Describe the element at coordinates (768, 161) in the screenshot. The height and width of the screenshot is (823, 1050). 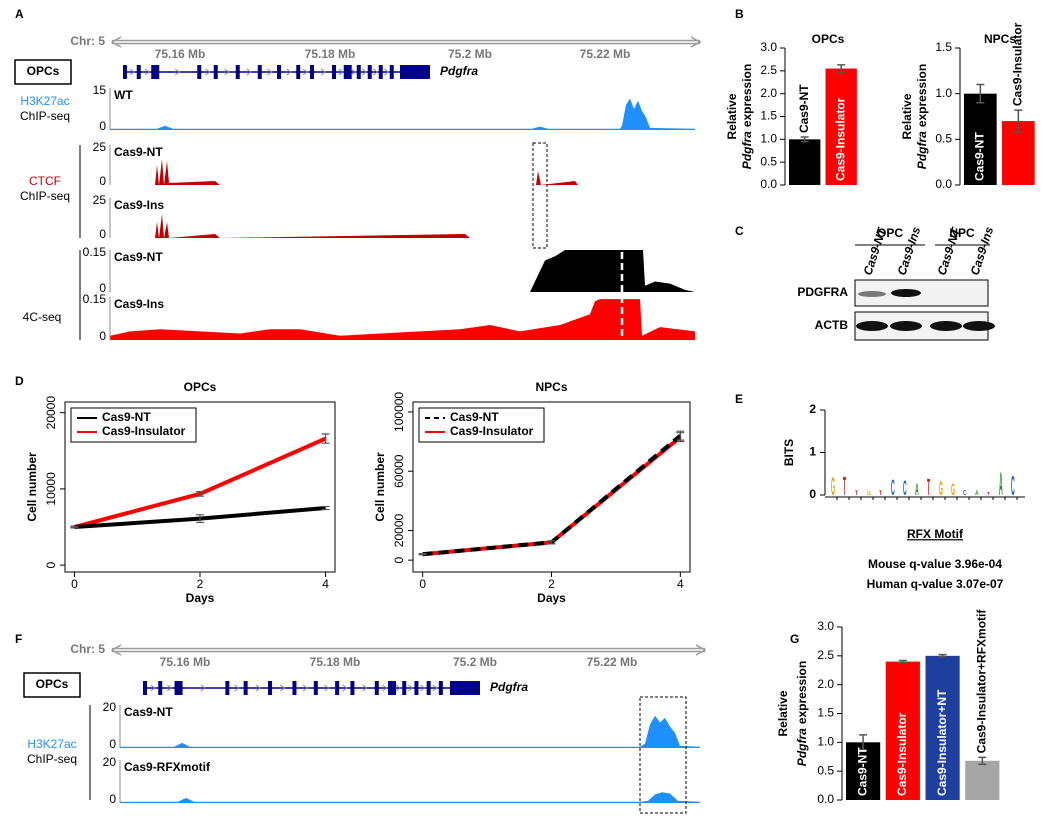
I see `y-tick-label: 0.5` at that location.